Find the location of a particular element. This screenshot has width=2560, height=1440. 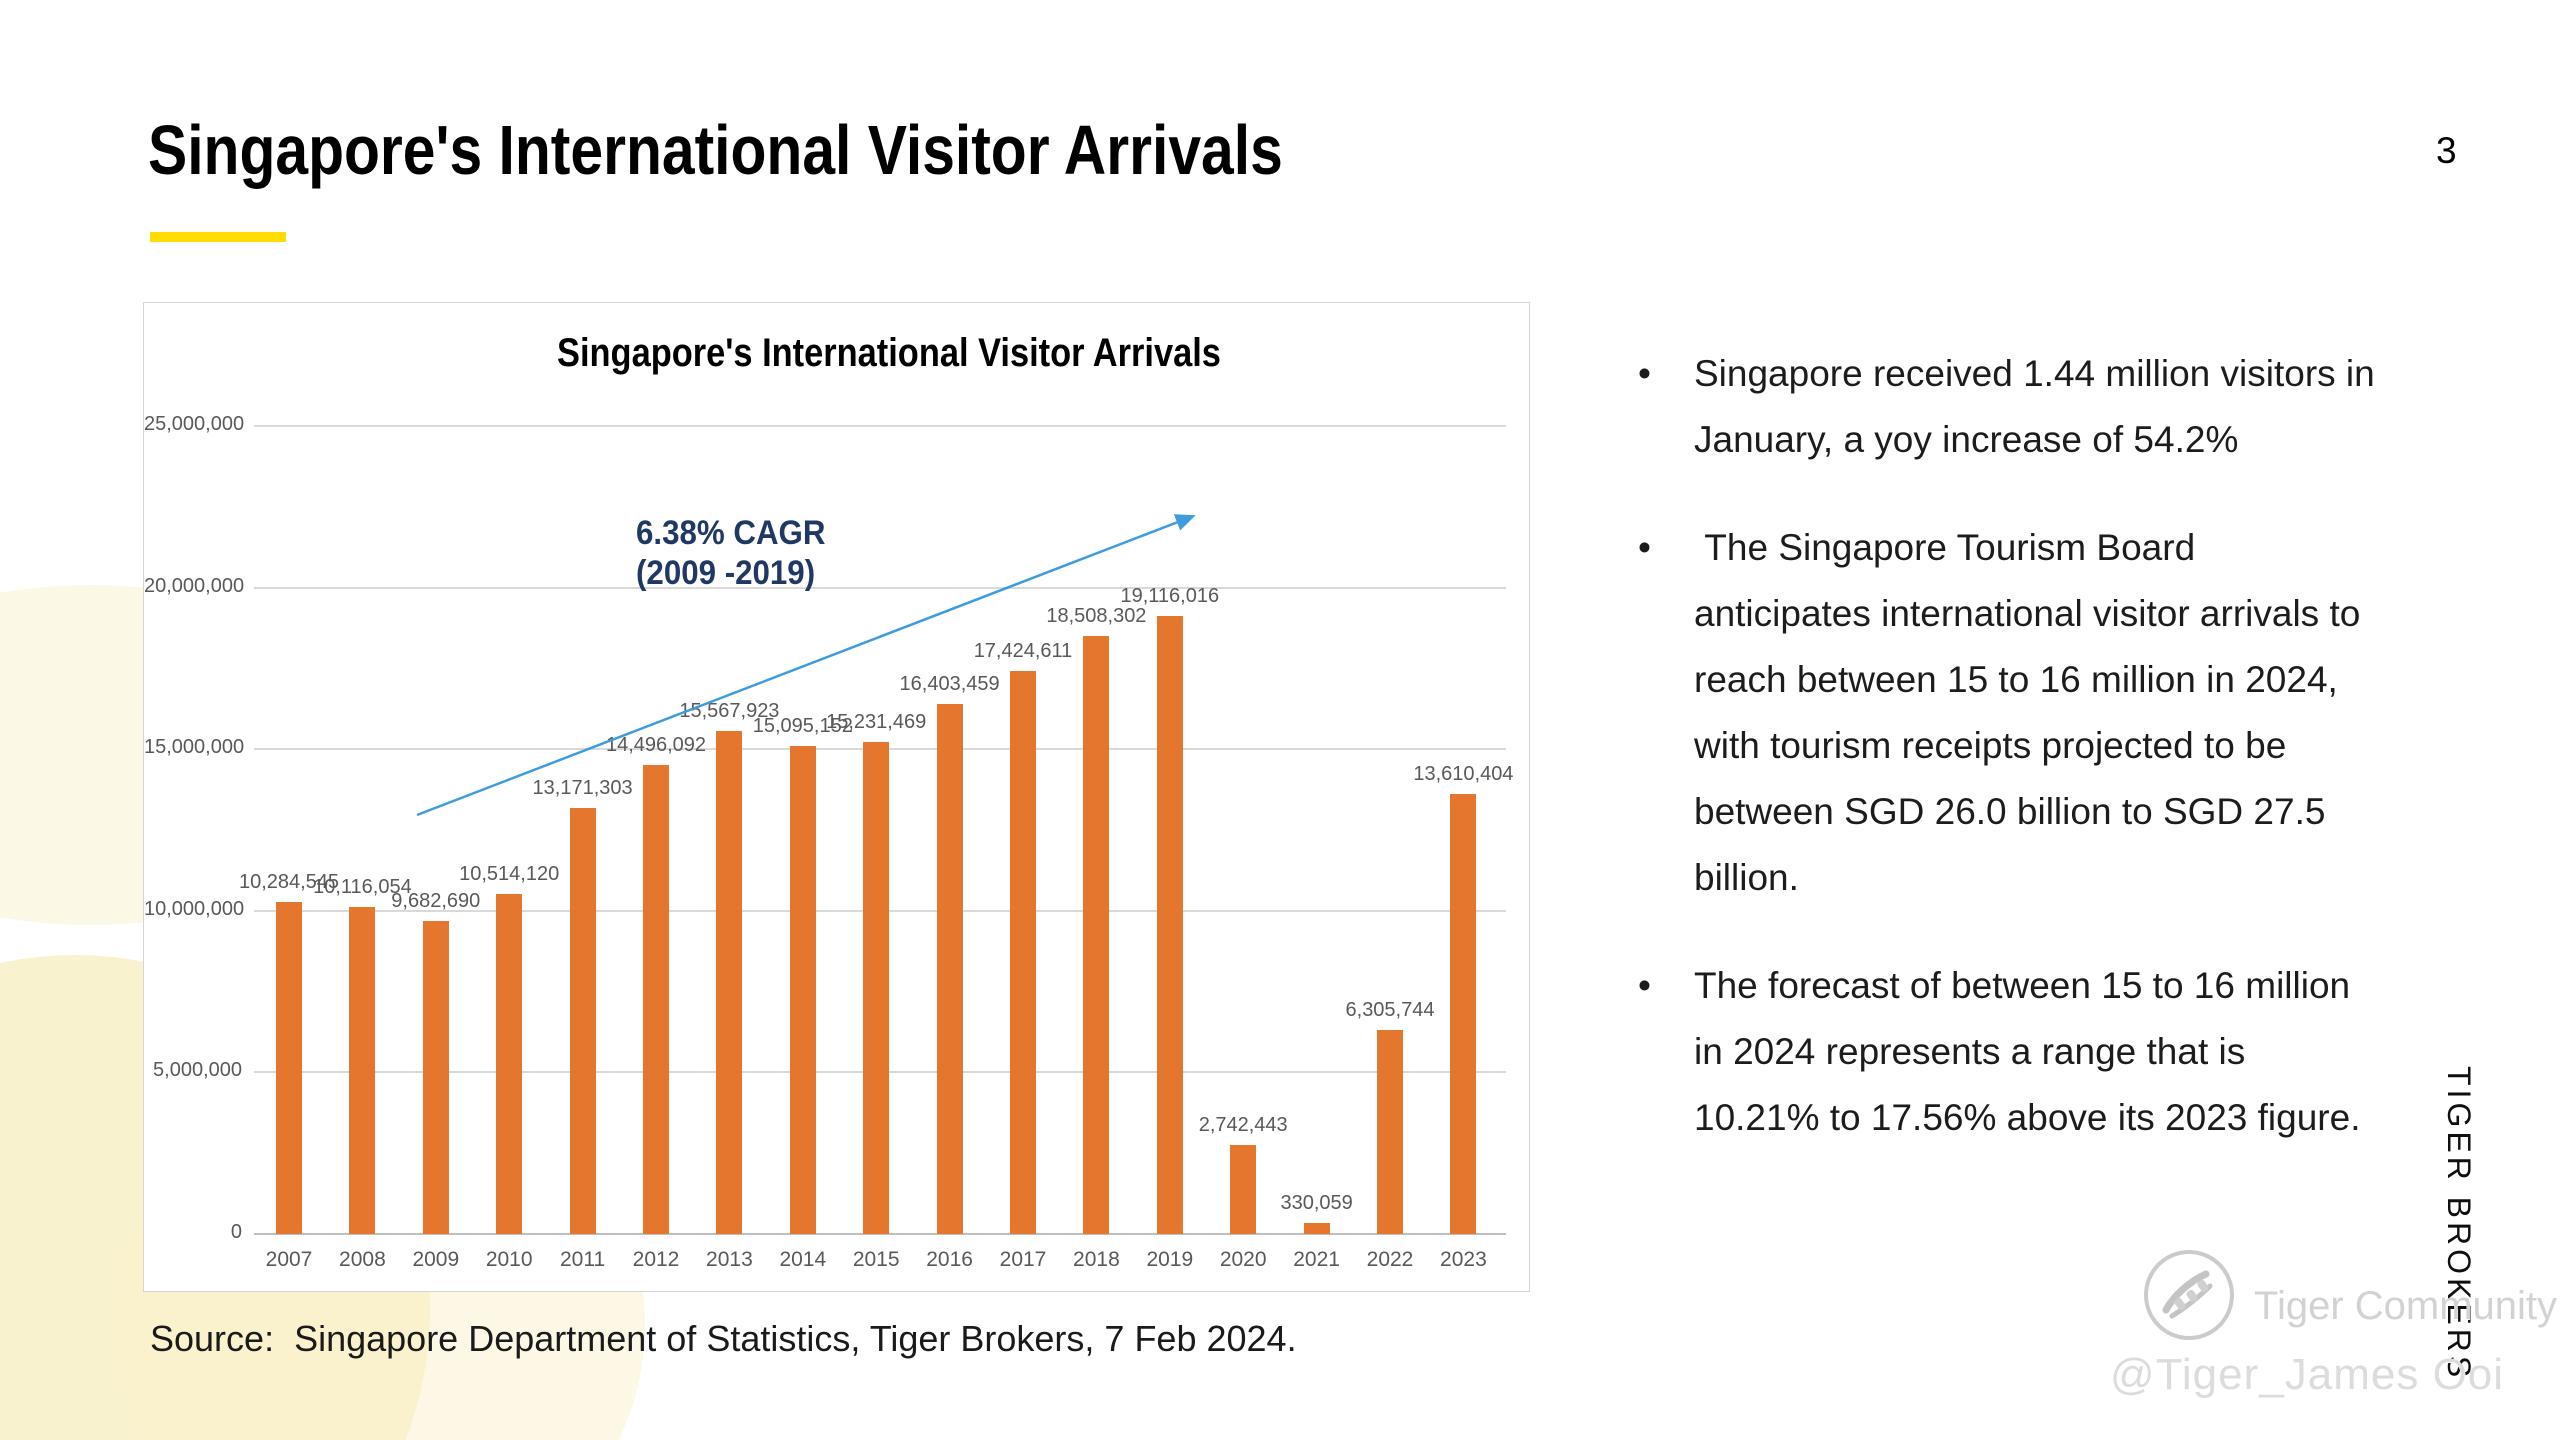

bar-2020 is located at coordinates (1243, 1189).